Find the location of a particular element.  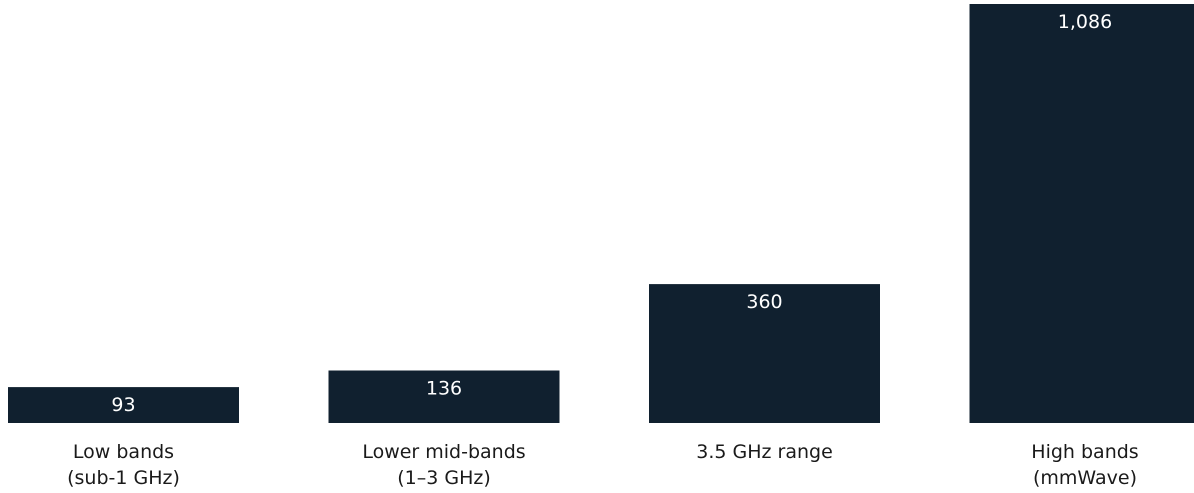

category-label-3: 3.5 GHz range is located at coordinates (764, 452).